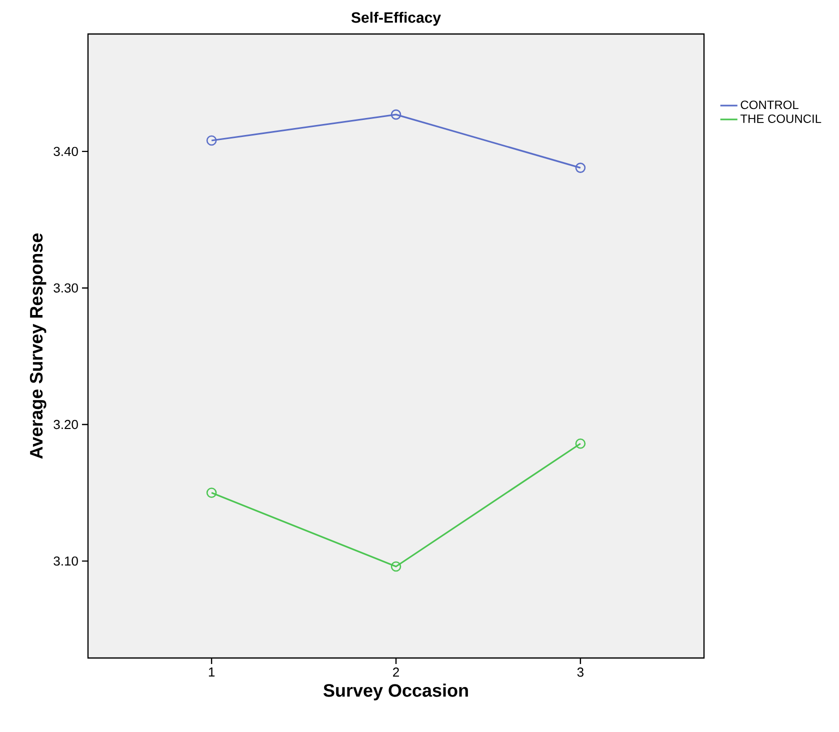  Describe the element at coordinates (38, 346) in the screenshot. I see `y-axis-title: Average Survey Response` at that location.